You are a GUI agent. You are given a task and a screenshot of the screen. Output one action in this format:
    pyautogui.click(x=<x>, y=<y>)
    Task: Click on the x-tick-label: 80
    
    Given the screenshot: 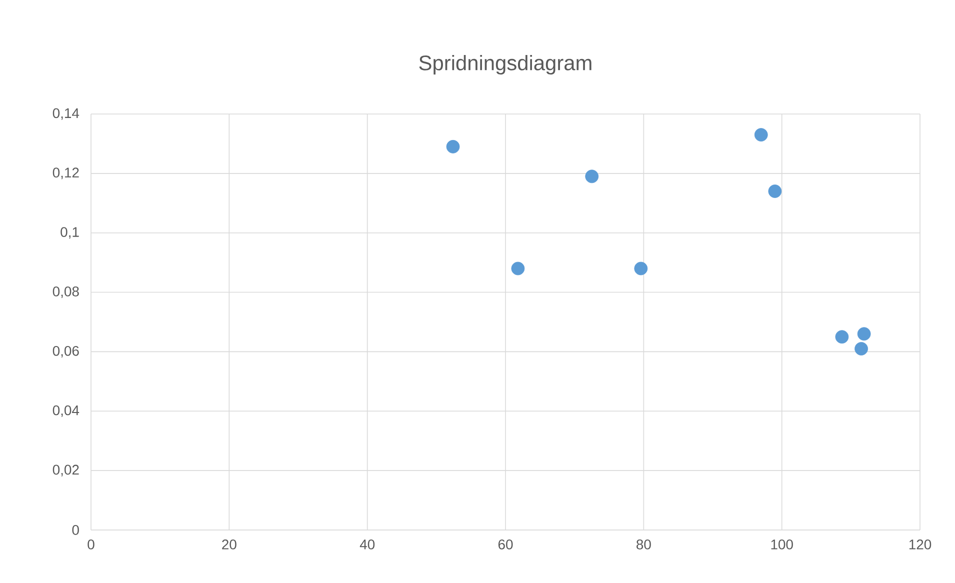 What is the action you would take?
    pyautogui.click(x=643, y=545)
    